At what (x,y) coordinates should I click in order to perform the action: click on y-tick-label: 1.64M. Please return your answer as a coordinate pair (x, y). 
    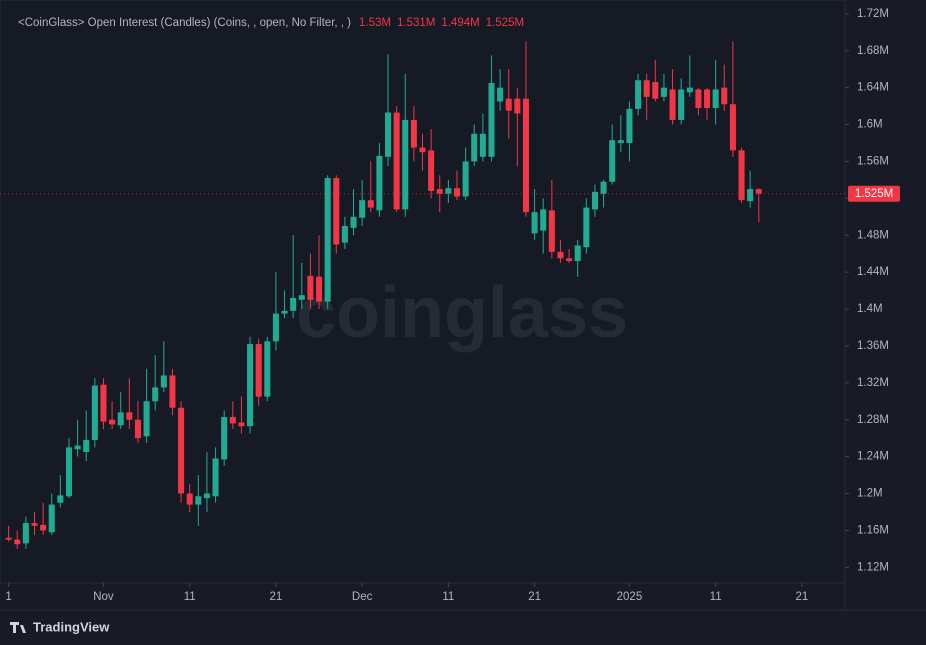
    Looking at the image, I should click on (873, 88).